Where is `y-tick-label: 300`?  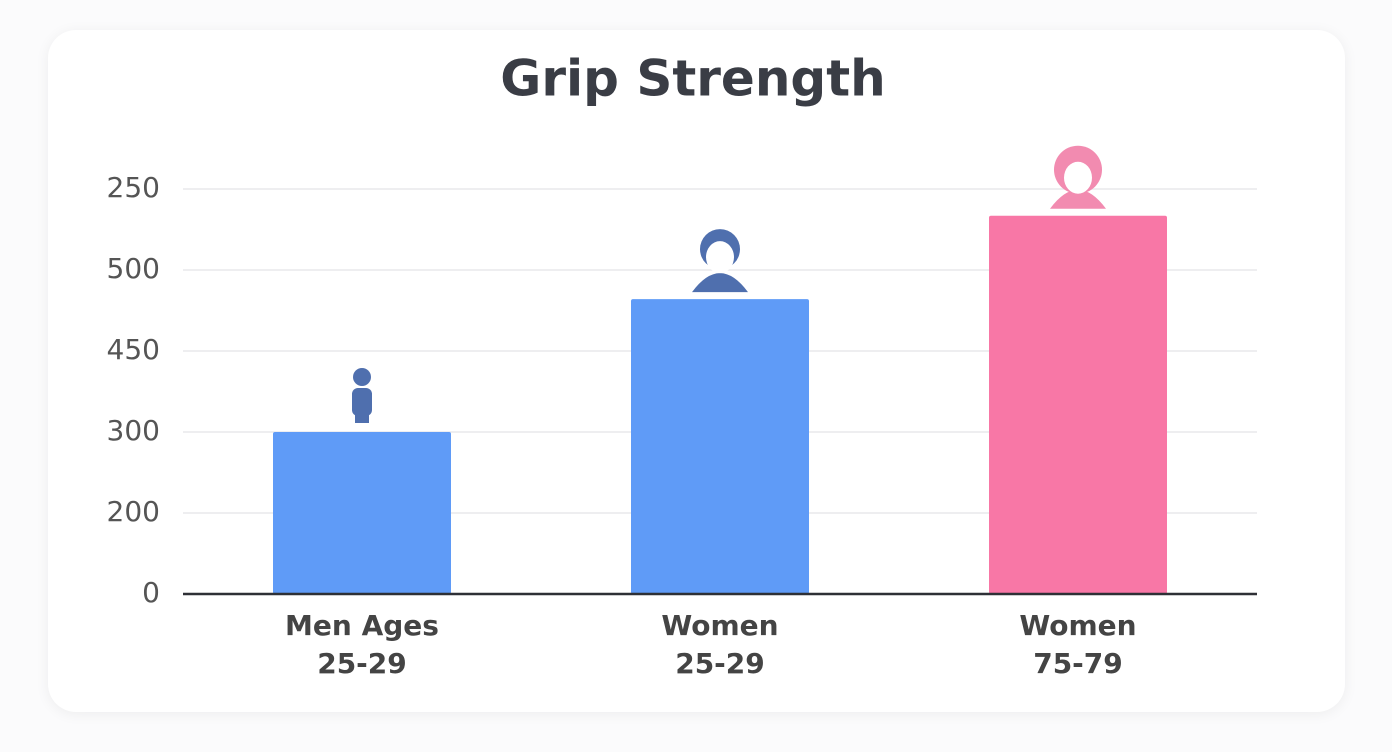 y-tick-label: 300 is located at coordinates (133, 430).